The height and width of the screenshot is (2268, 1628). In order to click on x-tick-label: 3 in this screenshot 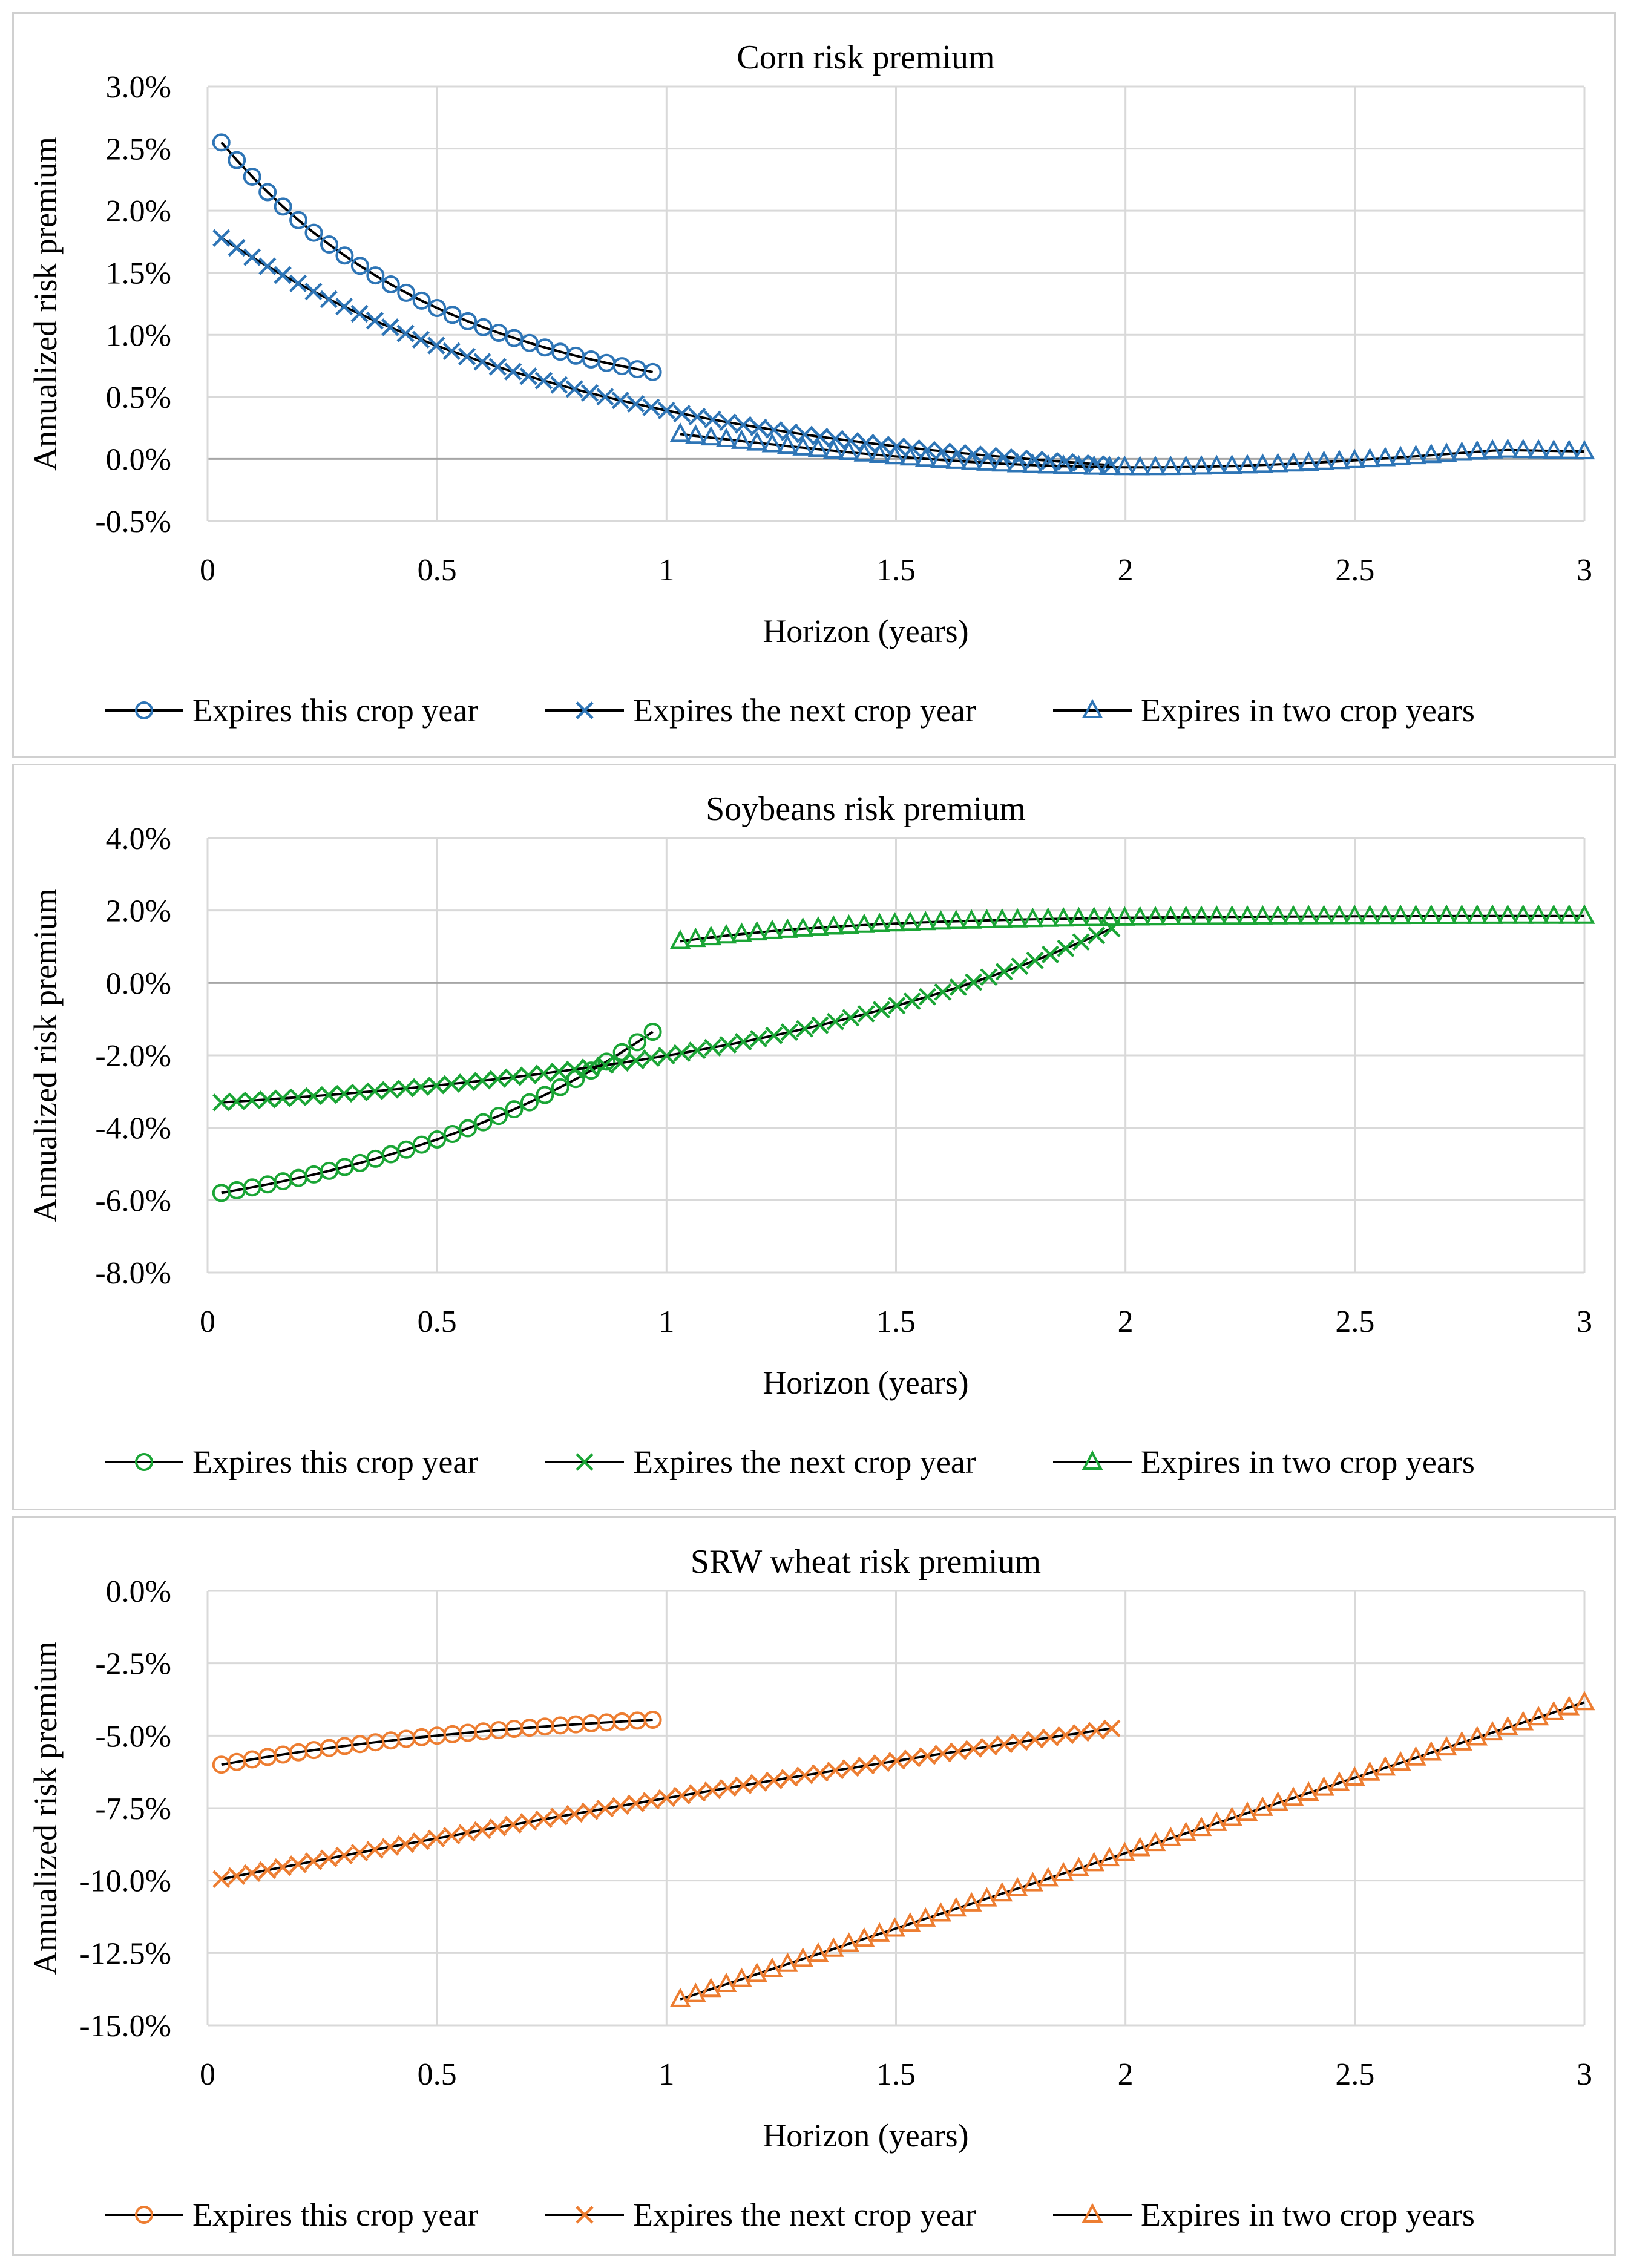, I will do `click(1584, 2075)`.